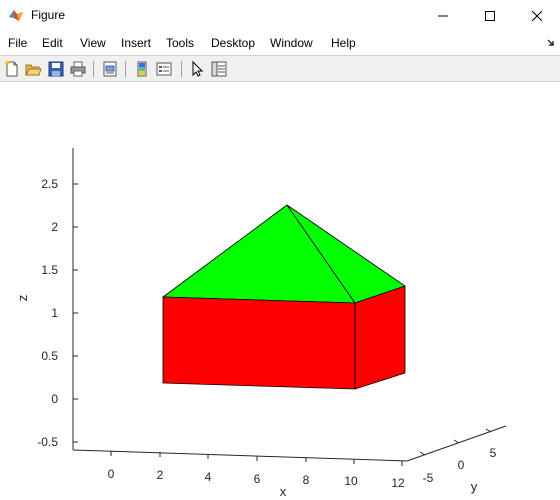 The image size is (560, 500). What do you see at coordinates (283, 491) in the screenshot?
I see `x-axis-label: x` at bounding box center [283, 491].